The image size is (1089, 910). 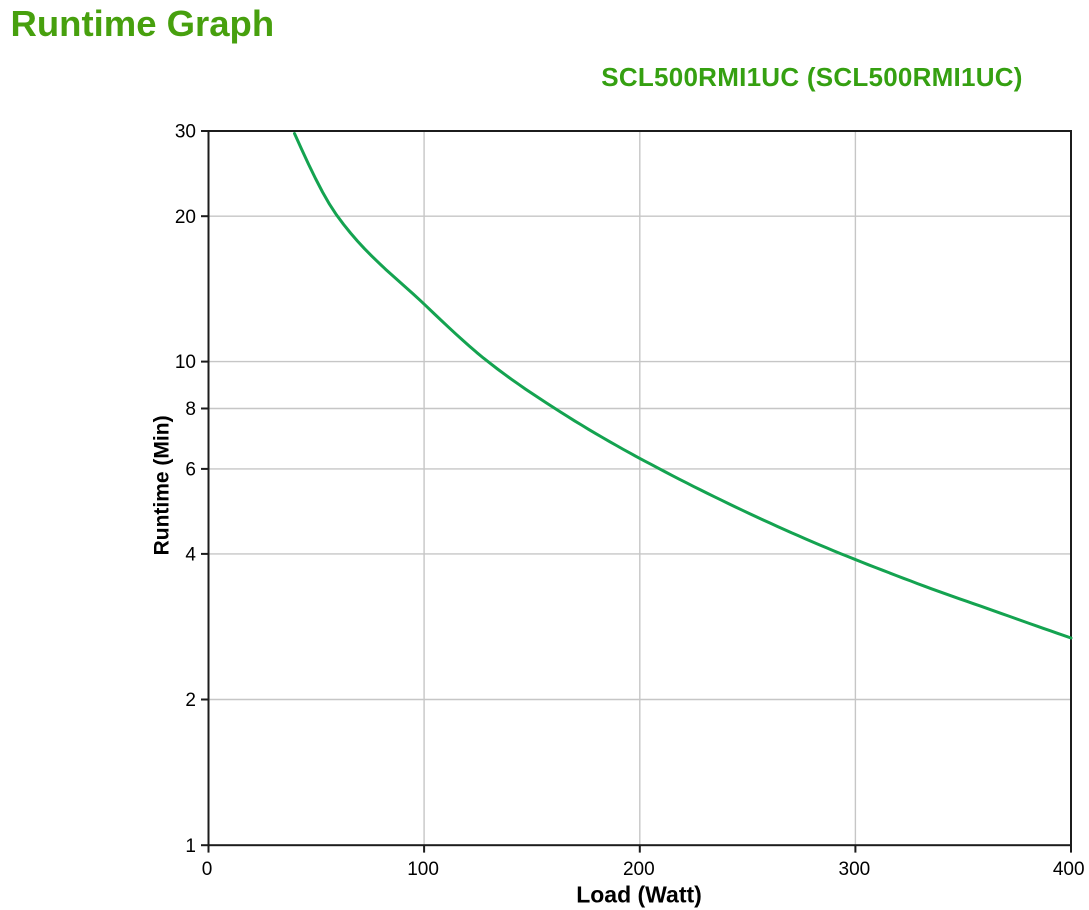 I want to click on svg-text: 2, so click(x=190, y=700).